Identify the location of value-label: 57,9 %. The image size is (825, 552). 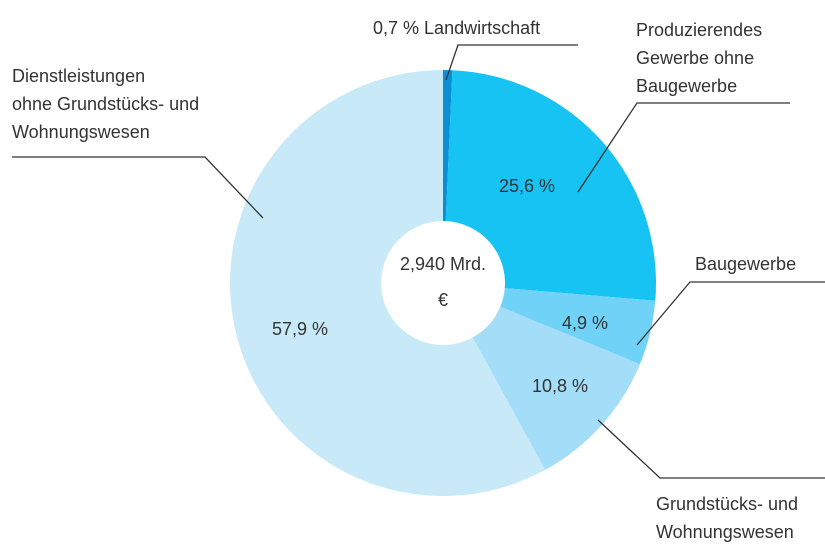
(300, 329).